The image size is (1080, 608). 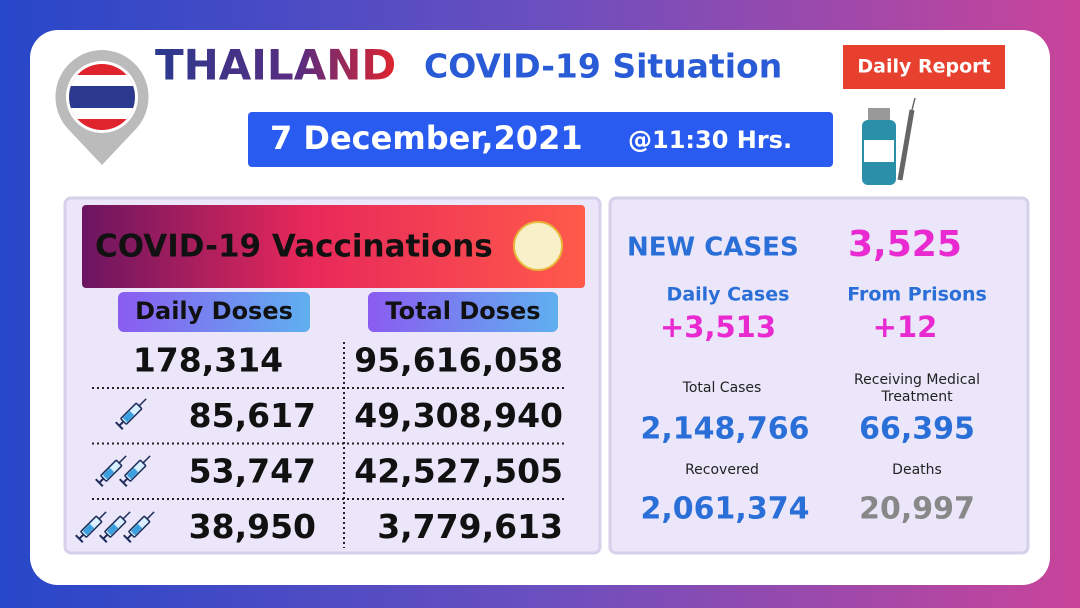 What do you see at coordinates (713, 248) in the screenshot?
I see `new-cases-label: NEW CASES` at bounding box center [713, 248].